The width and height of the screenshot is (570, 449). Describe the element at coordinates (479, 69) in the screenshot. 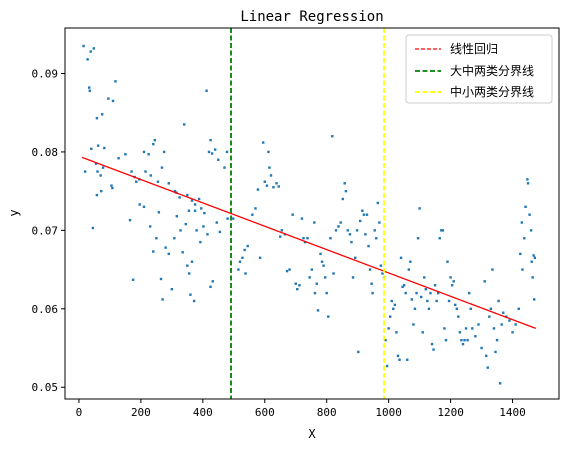

I see `legend-box` at that location.